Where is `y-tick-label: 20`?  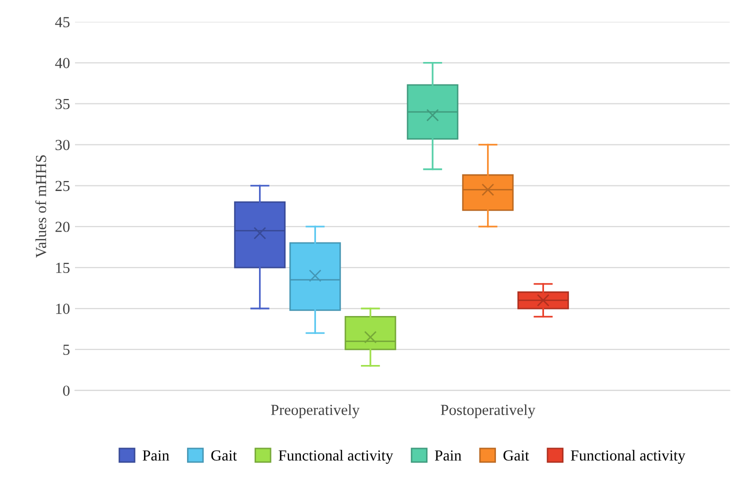
y-tick-label: 20 is located at coordinates (63, 227).